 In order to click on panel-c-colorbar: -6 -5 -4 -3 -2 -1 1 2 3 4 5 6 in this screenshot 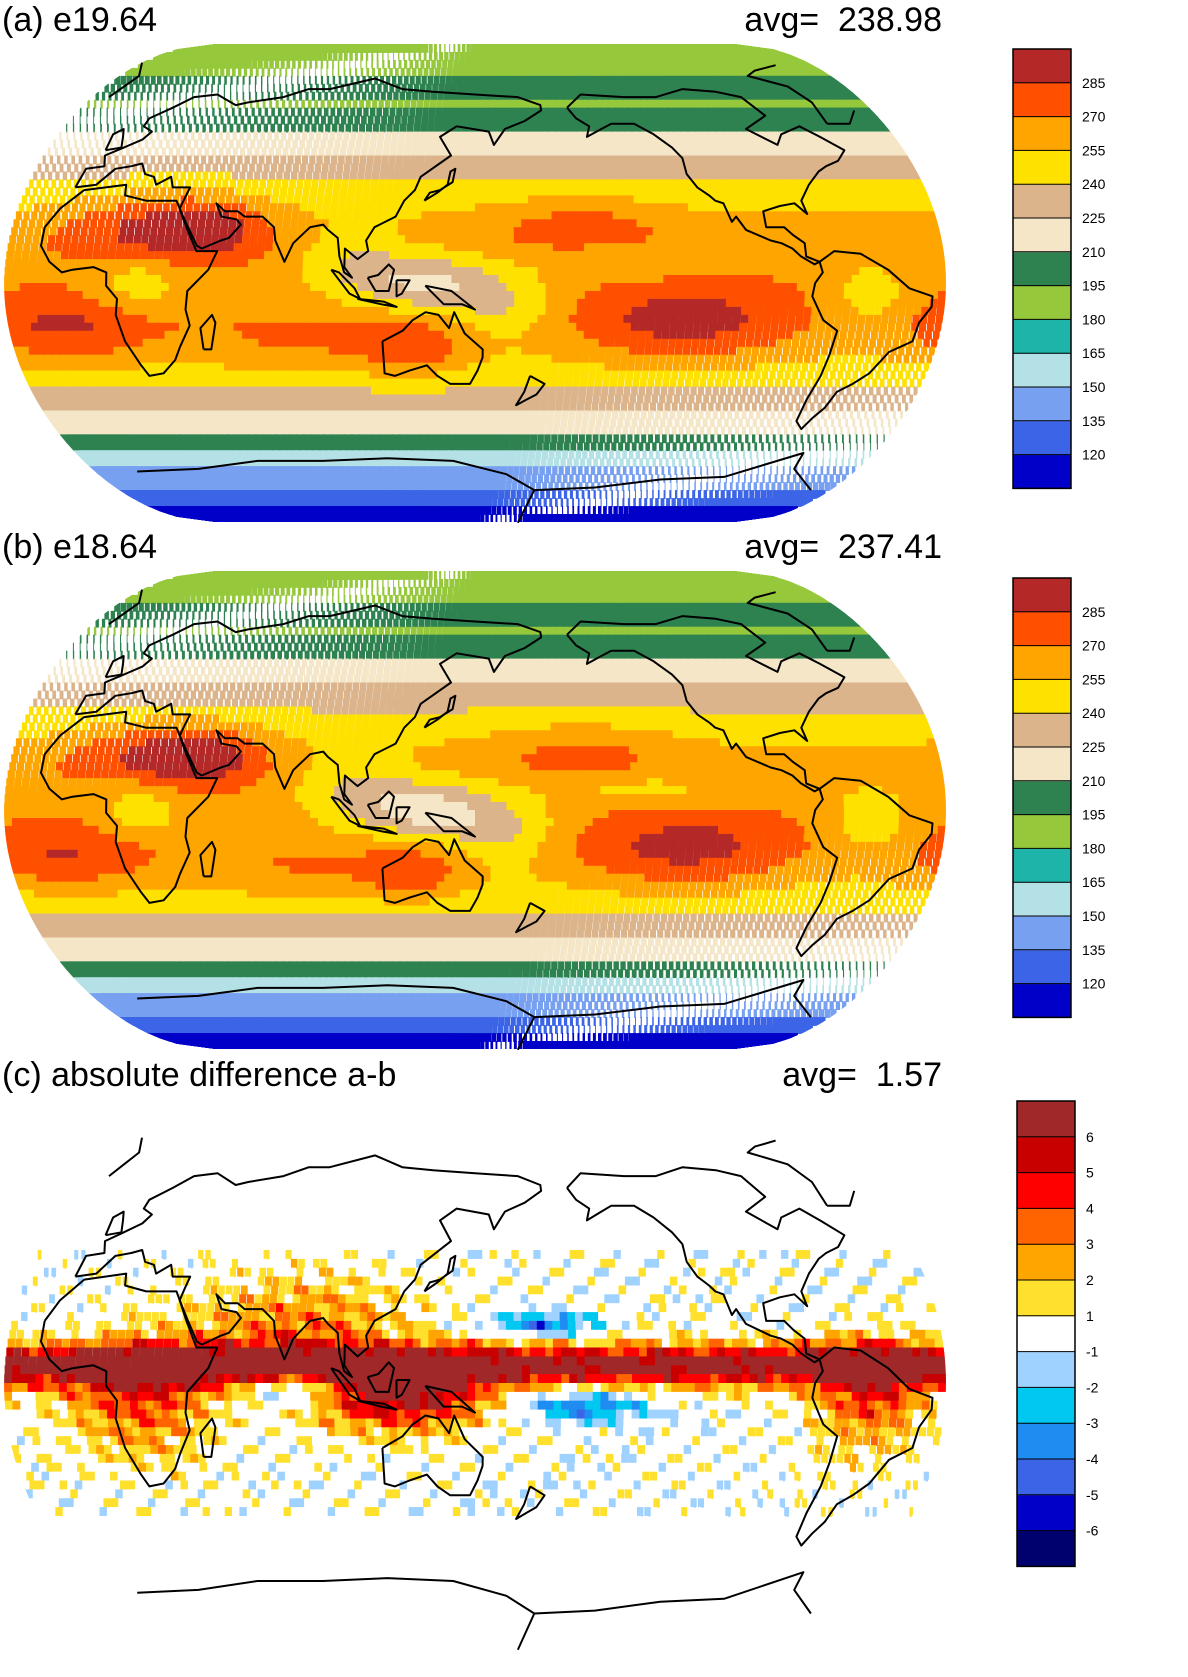, I will do `click(1071, 1337)`.